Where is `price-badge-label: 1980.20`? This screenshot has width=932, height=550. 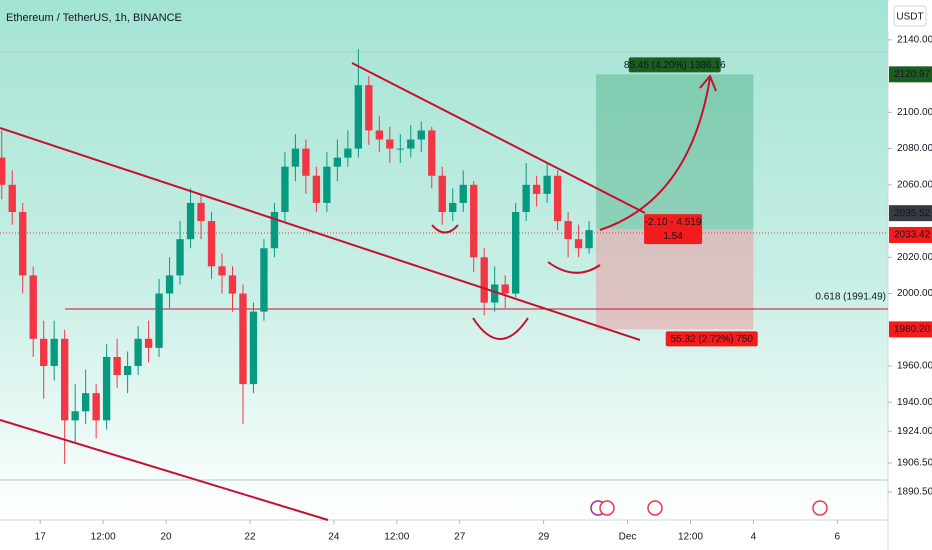
price-badge-label: 1980.20 is located at coordinates (912, 329).